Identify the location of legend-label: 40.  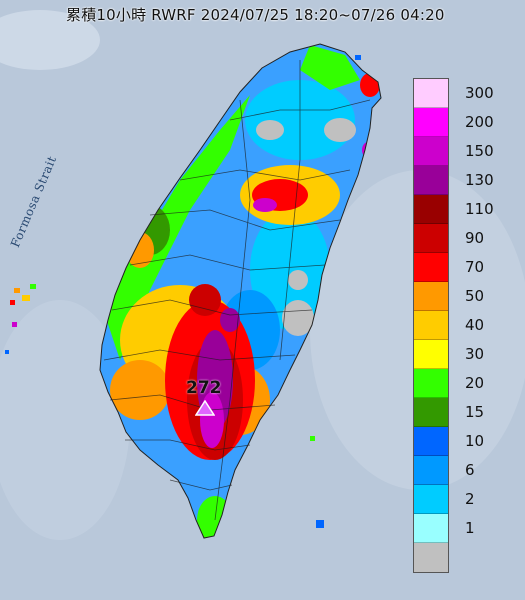
(475, 325).